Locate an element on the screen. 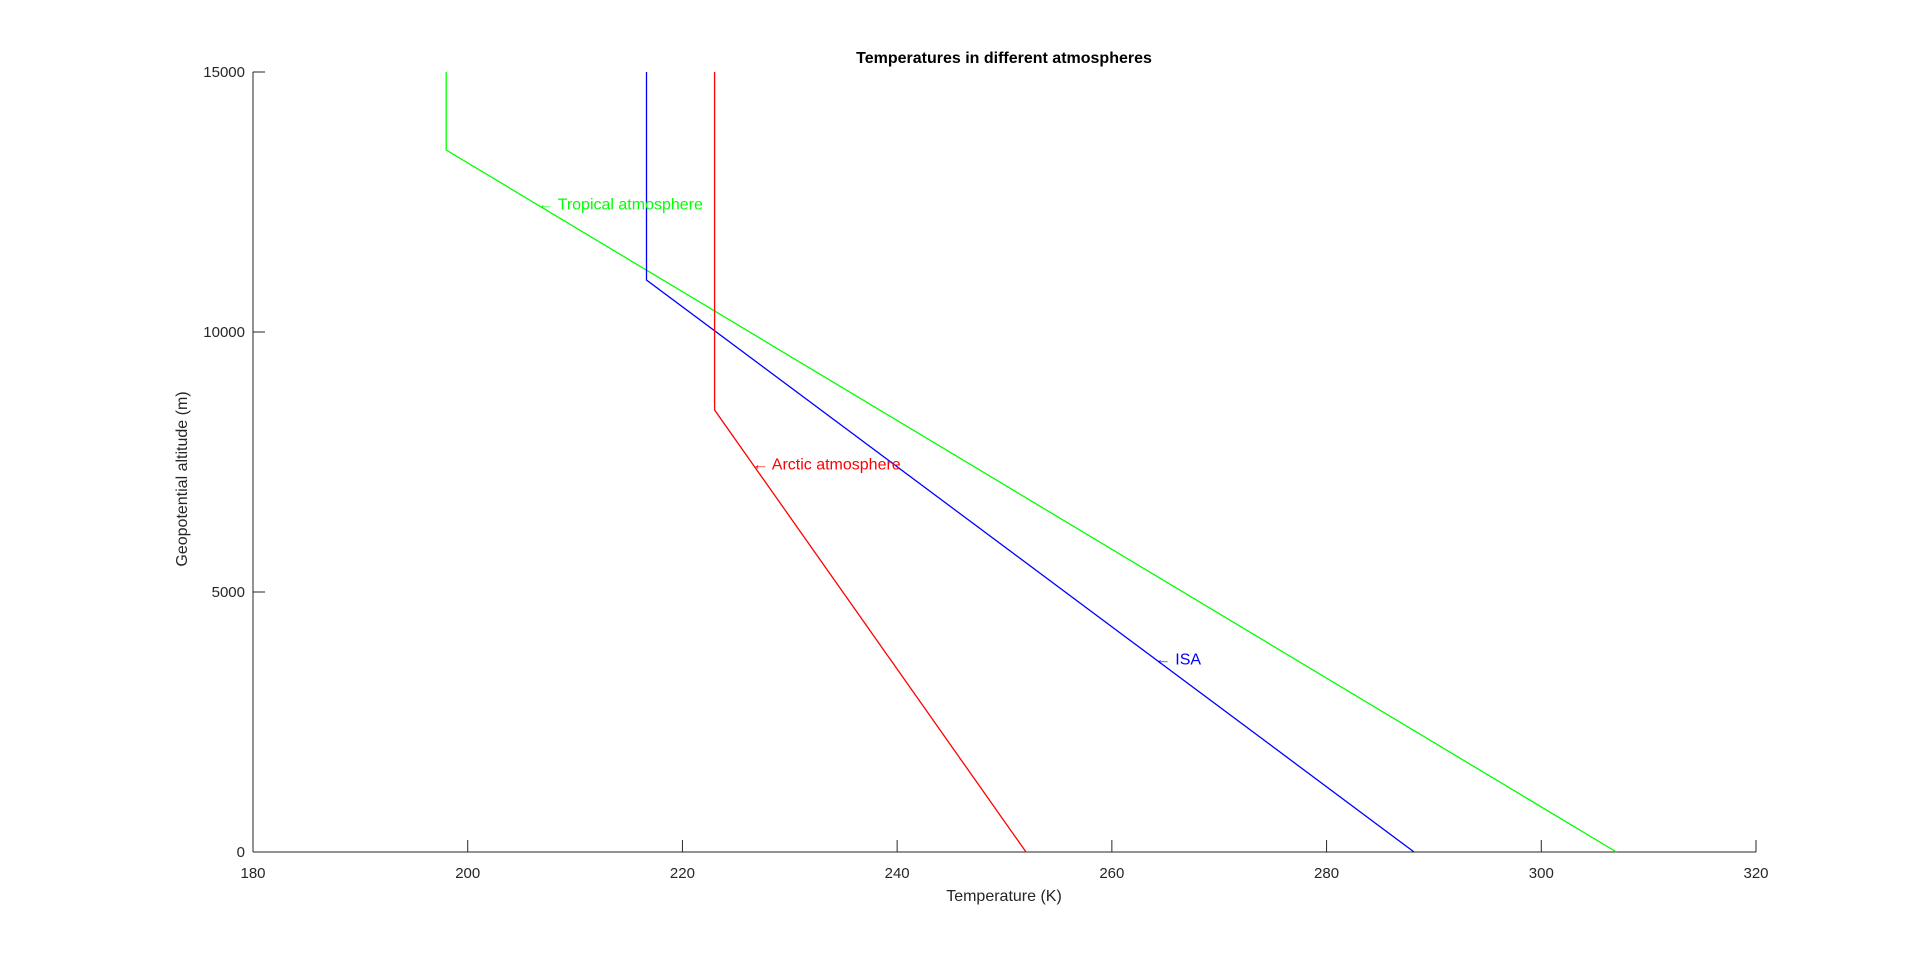 The image size is (1920, 953). y-tick-label: 5000 is located at coordinates (228, 592).